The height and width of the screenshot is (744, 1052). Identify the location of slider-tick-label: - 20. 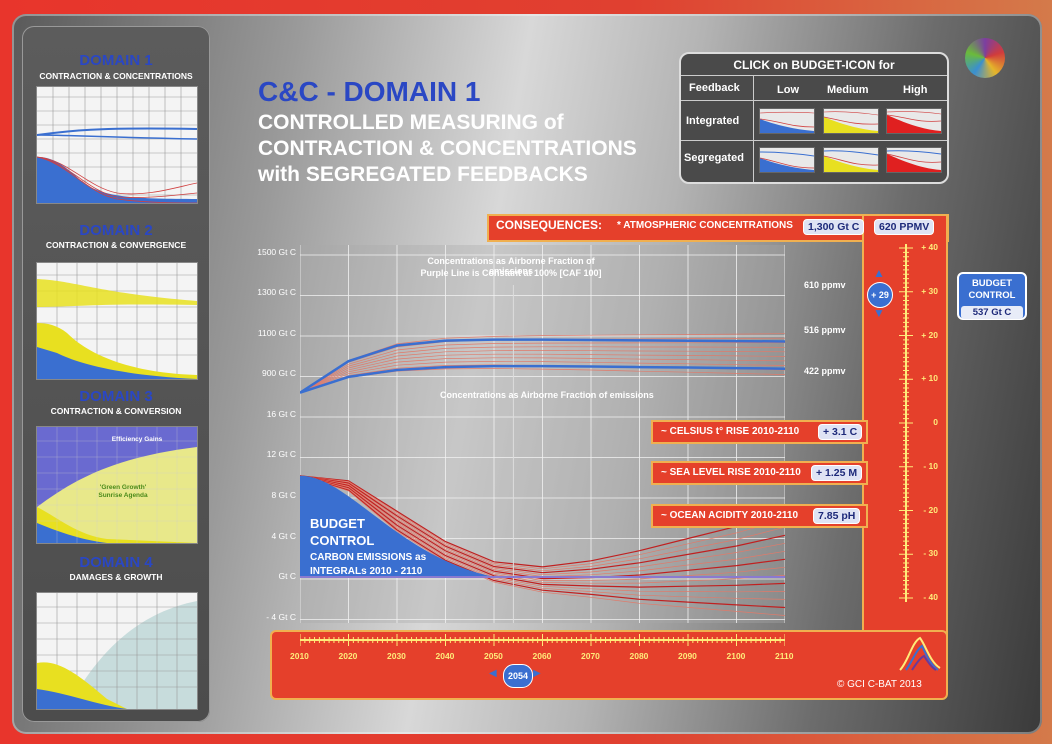
(930, 509).